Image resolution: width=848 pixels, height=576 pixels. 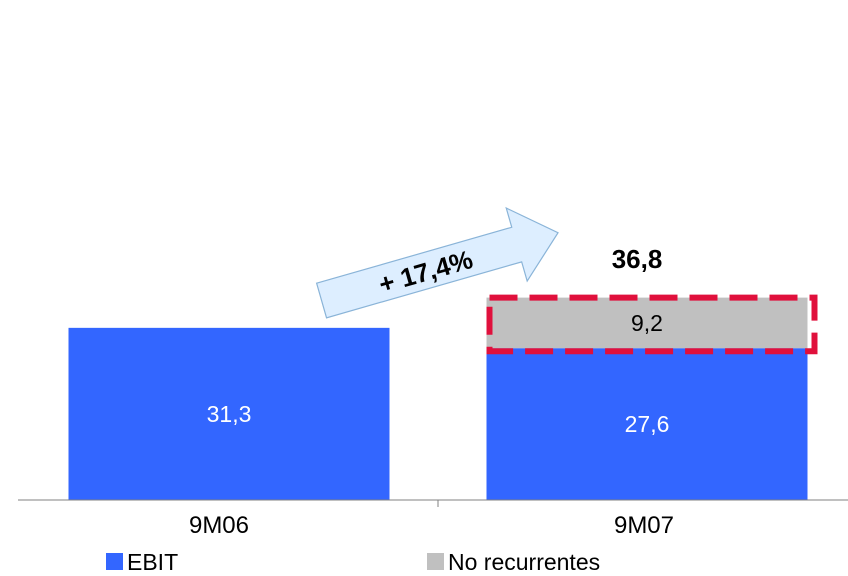 What do you see at coordinates (644, 525) in the screenshot?
I see `x-tick-label-9m07: 9M07` at bounding box center [644, 525].